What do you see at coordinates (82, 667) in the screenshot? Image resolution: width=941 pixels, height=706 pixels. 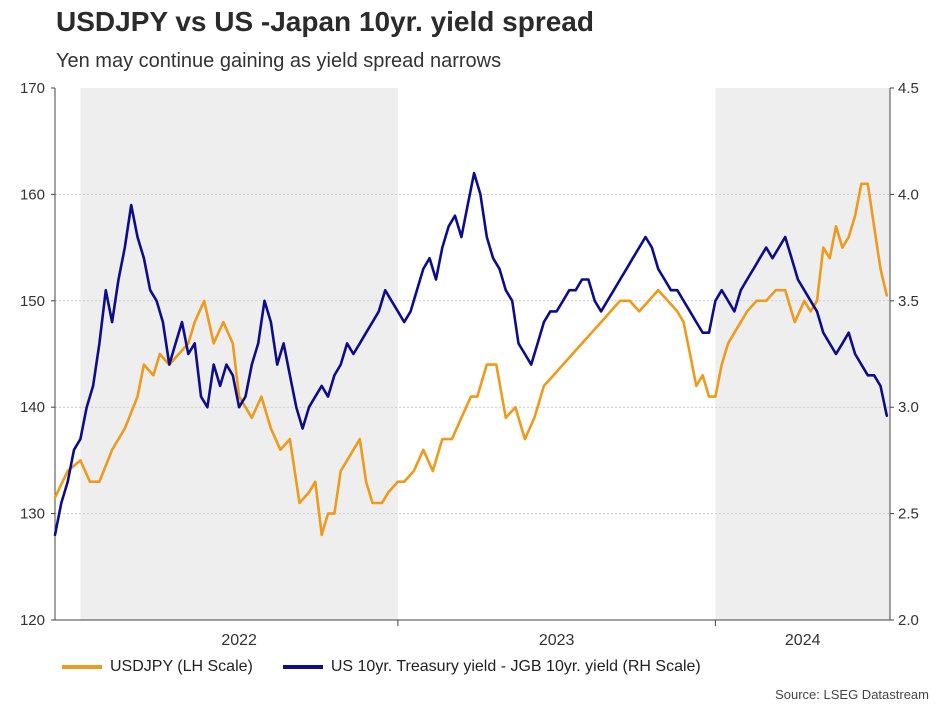 I see `legend-swatch-usdjpy` at bounding box center [82, 667].